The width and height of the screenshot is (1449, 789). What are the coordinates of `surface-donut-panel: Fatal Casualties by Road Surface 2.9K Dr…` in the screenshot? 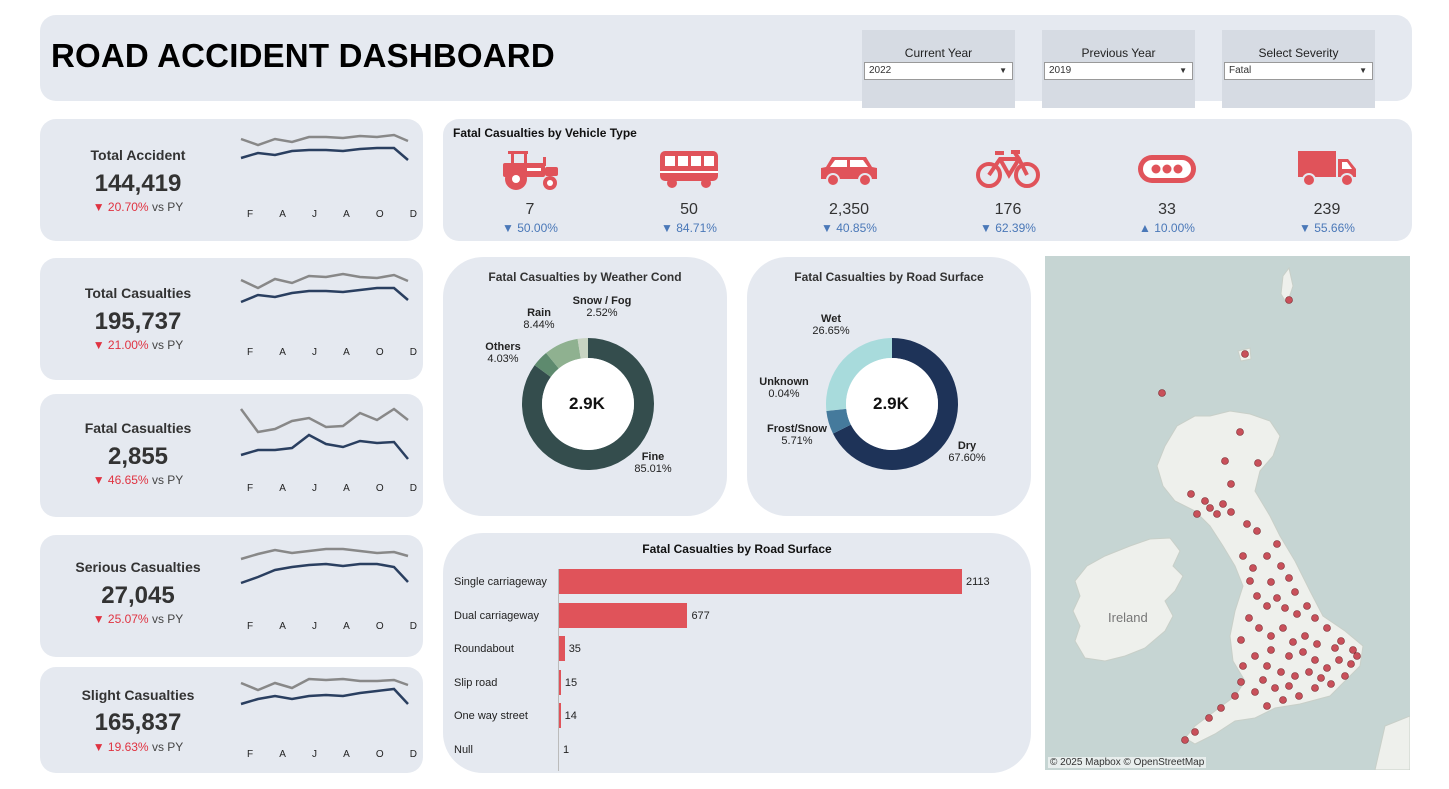 It's located at (889, 386).